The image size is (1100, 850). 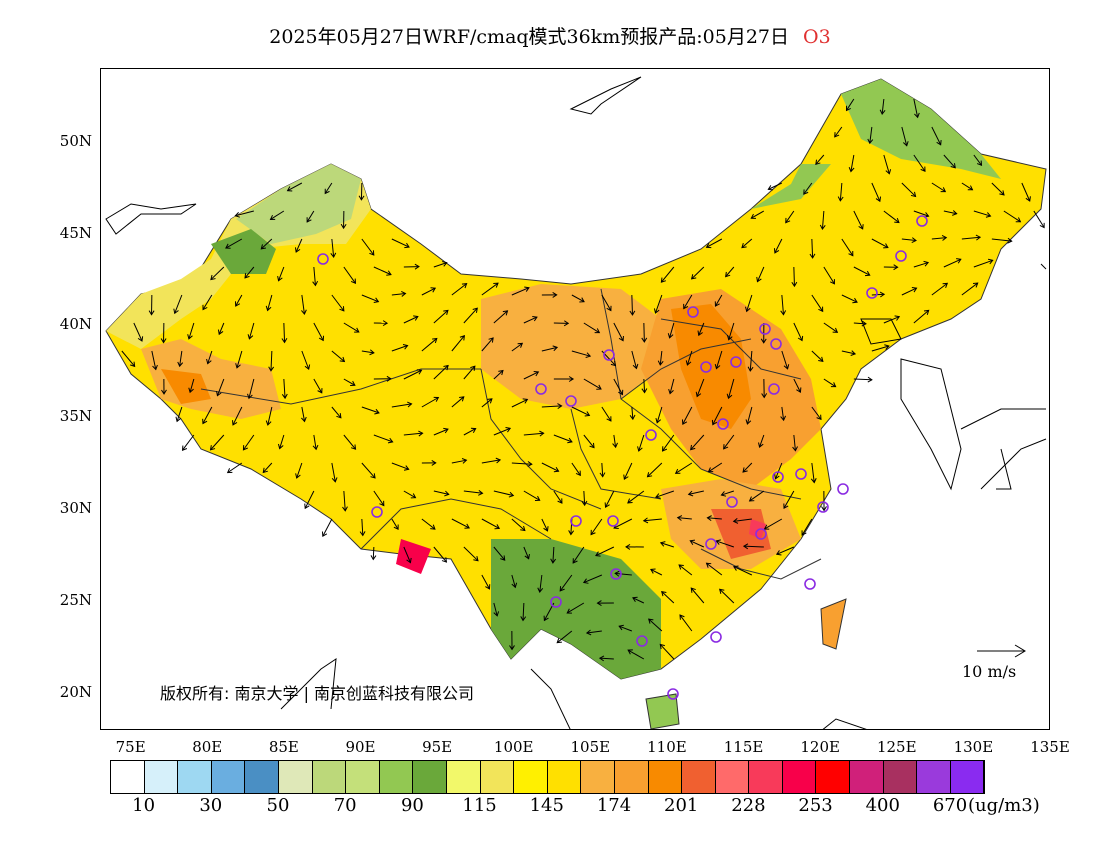 I want to click on colorbar-tick-label: 253, so click(x=815, y=805).